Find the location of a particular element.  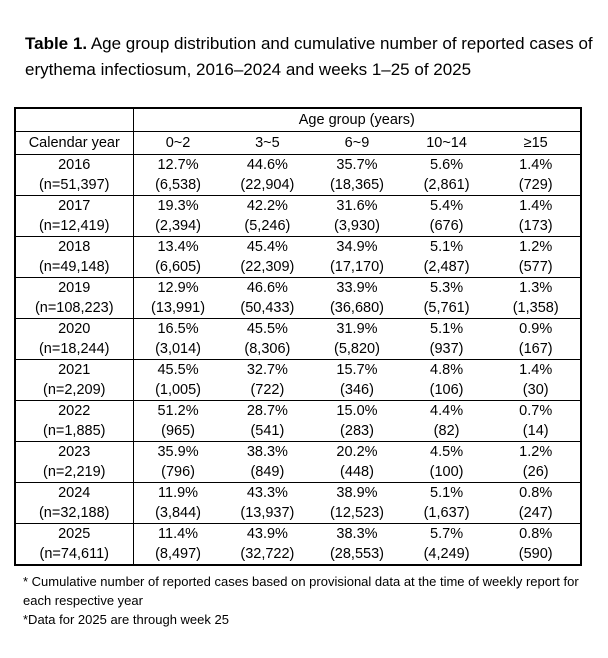

percent-cell: 4.4% is located at coordinates (446, 410).